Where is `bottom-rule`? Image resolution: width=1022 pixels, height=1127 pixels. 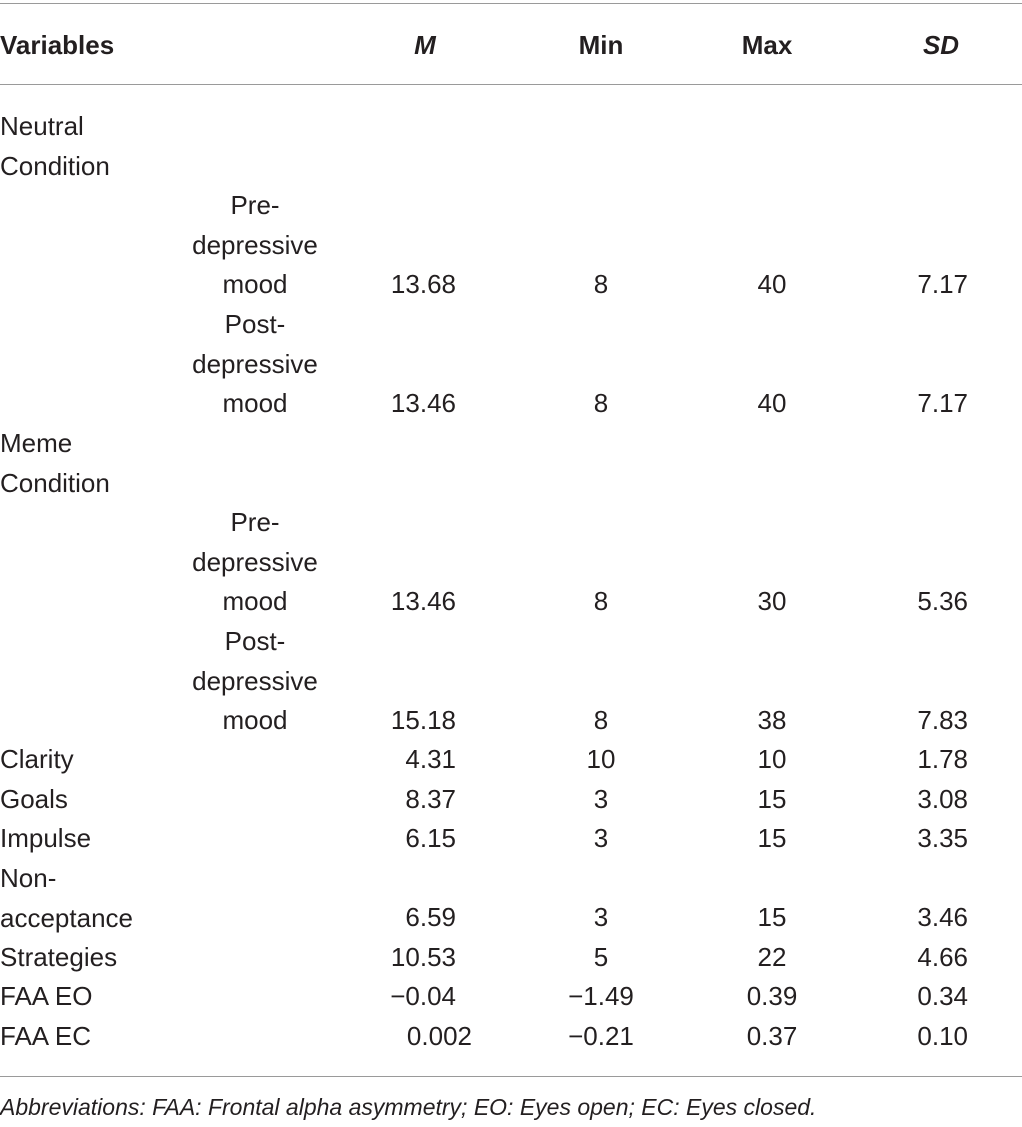 bottom-rule is located at coordinates (511, 1076).